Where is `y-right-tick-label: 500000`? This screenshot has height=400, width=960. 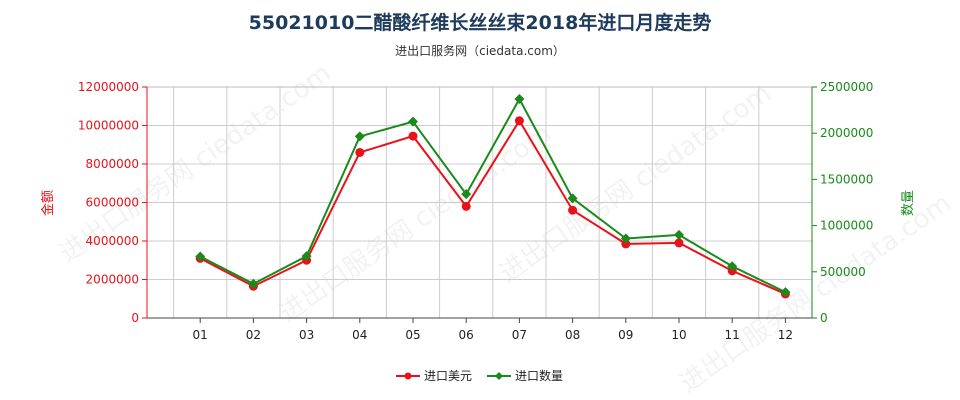
y-right-tick-label: 500000 is located at coordinates (843, 272).